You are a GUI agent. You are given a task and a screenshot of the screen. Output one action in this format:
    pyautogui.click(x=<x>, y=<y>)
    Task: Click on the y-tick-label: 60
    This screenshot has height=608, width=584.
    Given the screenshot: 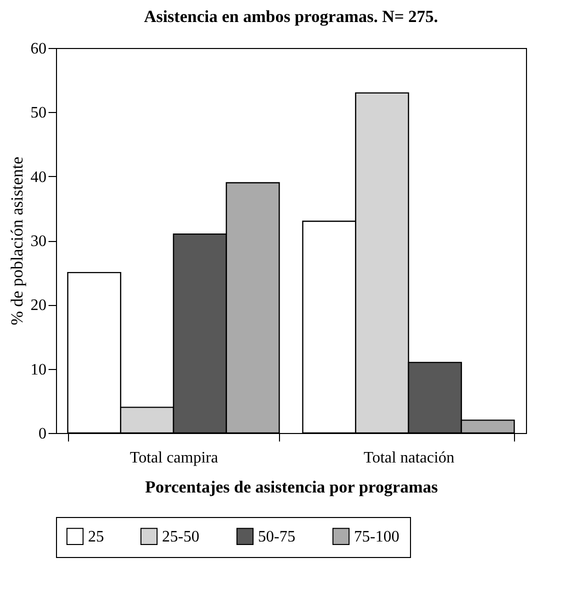 What is the action you would take?
    pyautogui.click(x=38, y=49)
    